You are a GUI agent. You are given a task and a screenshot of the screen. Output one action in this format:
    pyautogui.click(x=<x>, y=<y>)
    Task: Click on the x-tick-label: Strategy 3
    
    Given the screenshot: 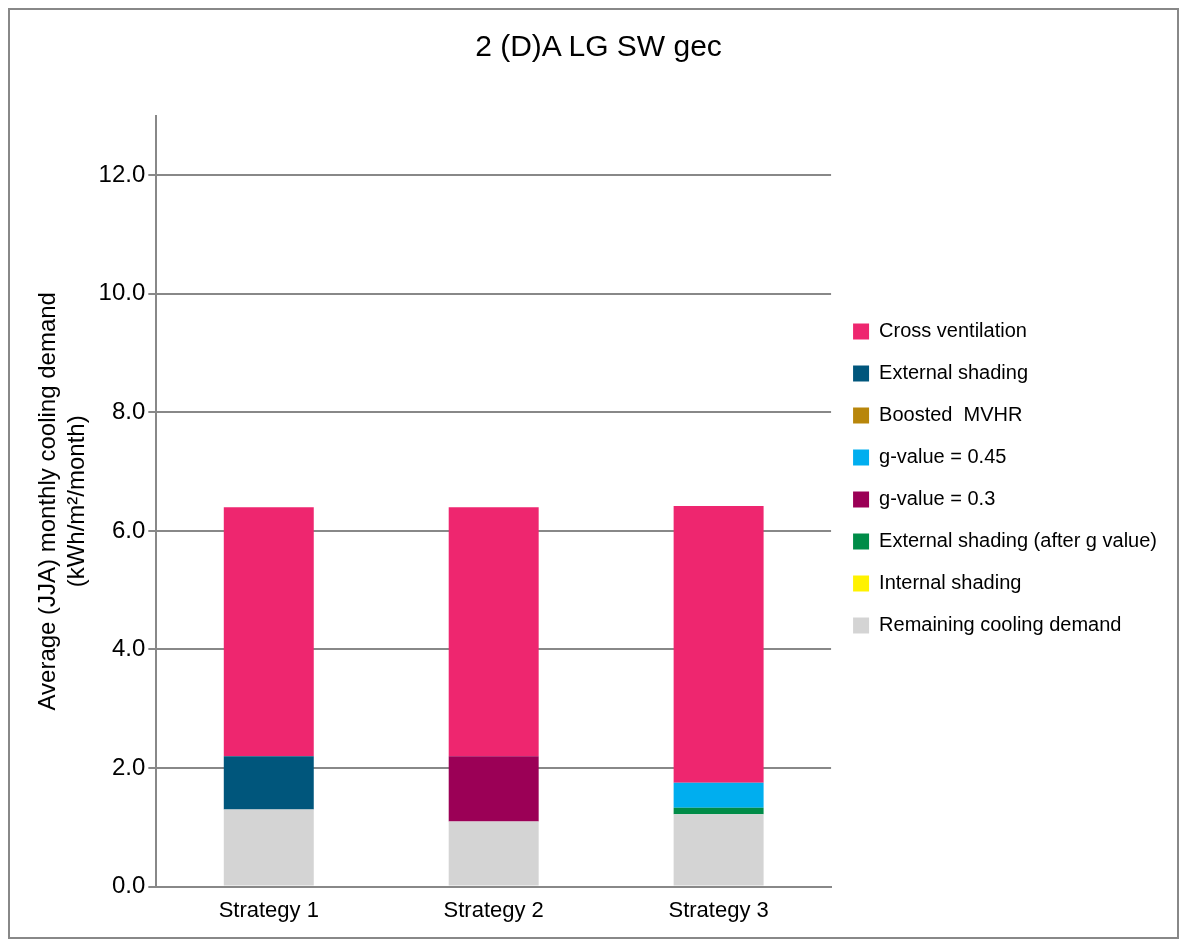 What is the action you would take?
    pyautogui.click(x=718, y=909)
    